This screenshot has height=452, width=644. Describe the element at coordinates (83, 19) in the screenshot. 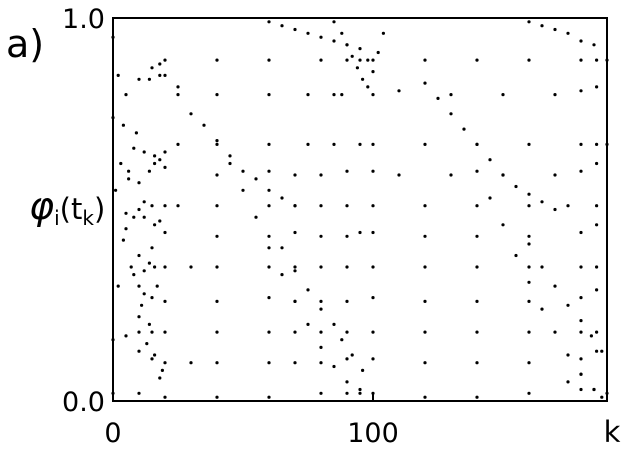

I see `y-tick-label-1: 1.0` at that location.